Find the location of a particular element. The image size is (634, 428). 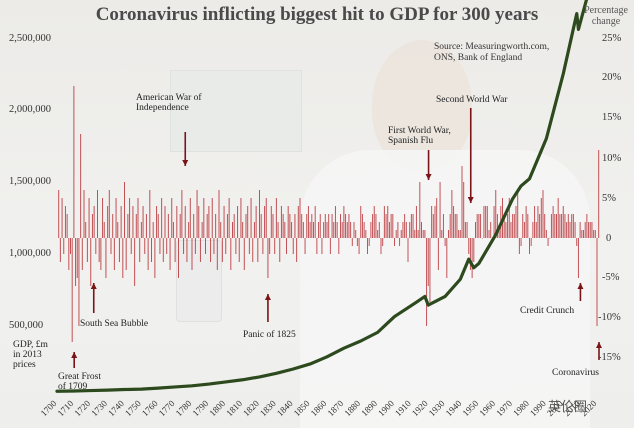

x-tick-label: 1720 is located at coordinates (82, 408).